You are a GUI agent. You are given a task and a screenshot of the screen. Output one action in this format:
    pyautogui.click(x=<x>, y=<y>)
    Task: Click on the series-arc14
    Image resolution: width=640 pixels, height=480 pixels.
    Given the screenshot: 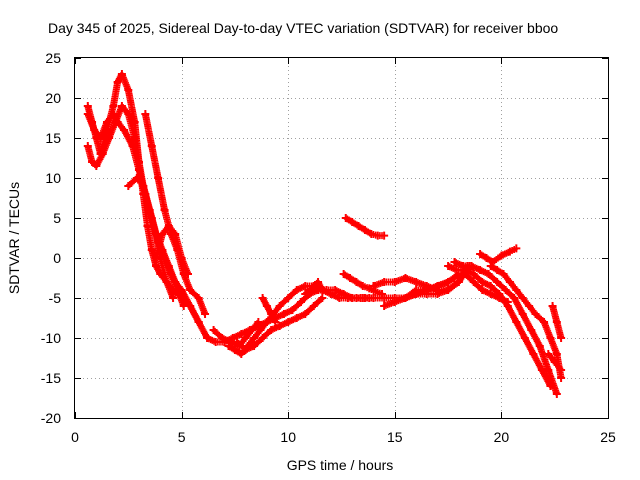 What is the action you would take?
    pyautogui.click(x=365, y=227)
    